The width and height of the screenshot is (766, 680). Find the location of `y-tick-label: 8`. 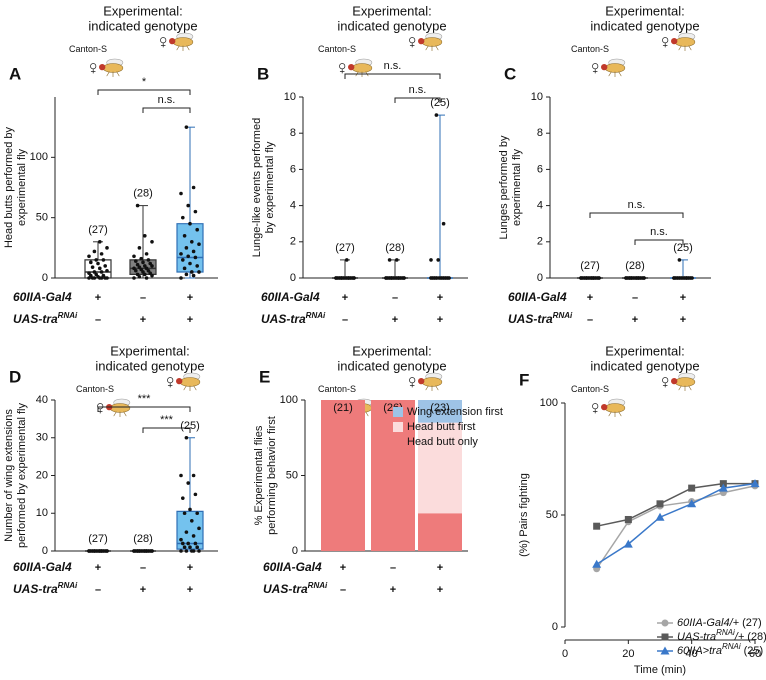

y-tick-label: 8 is located at coordinates (540, 133).